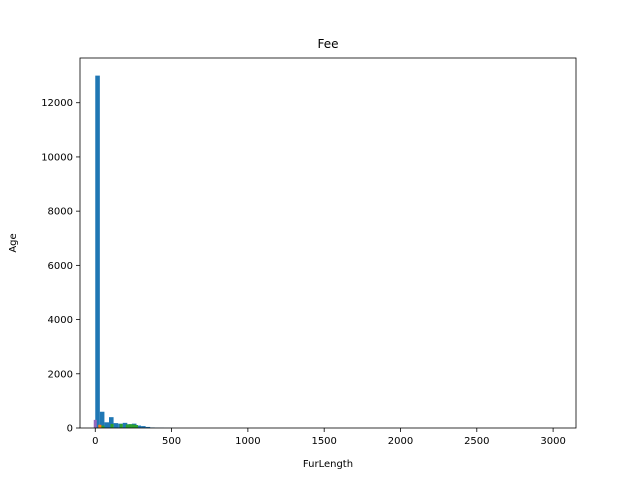 Image resolution: width=640 pixels, height=480 pixels. I want to click on x-tick-label-5: 2500, so click(476, 441).